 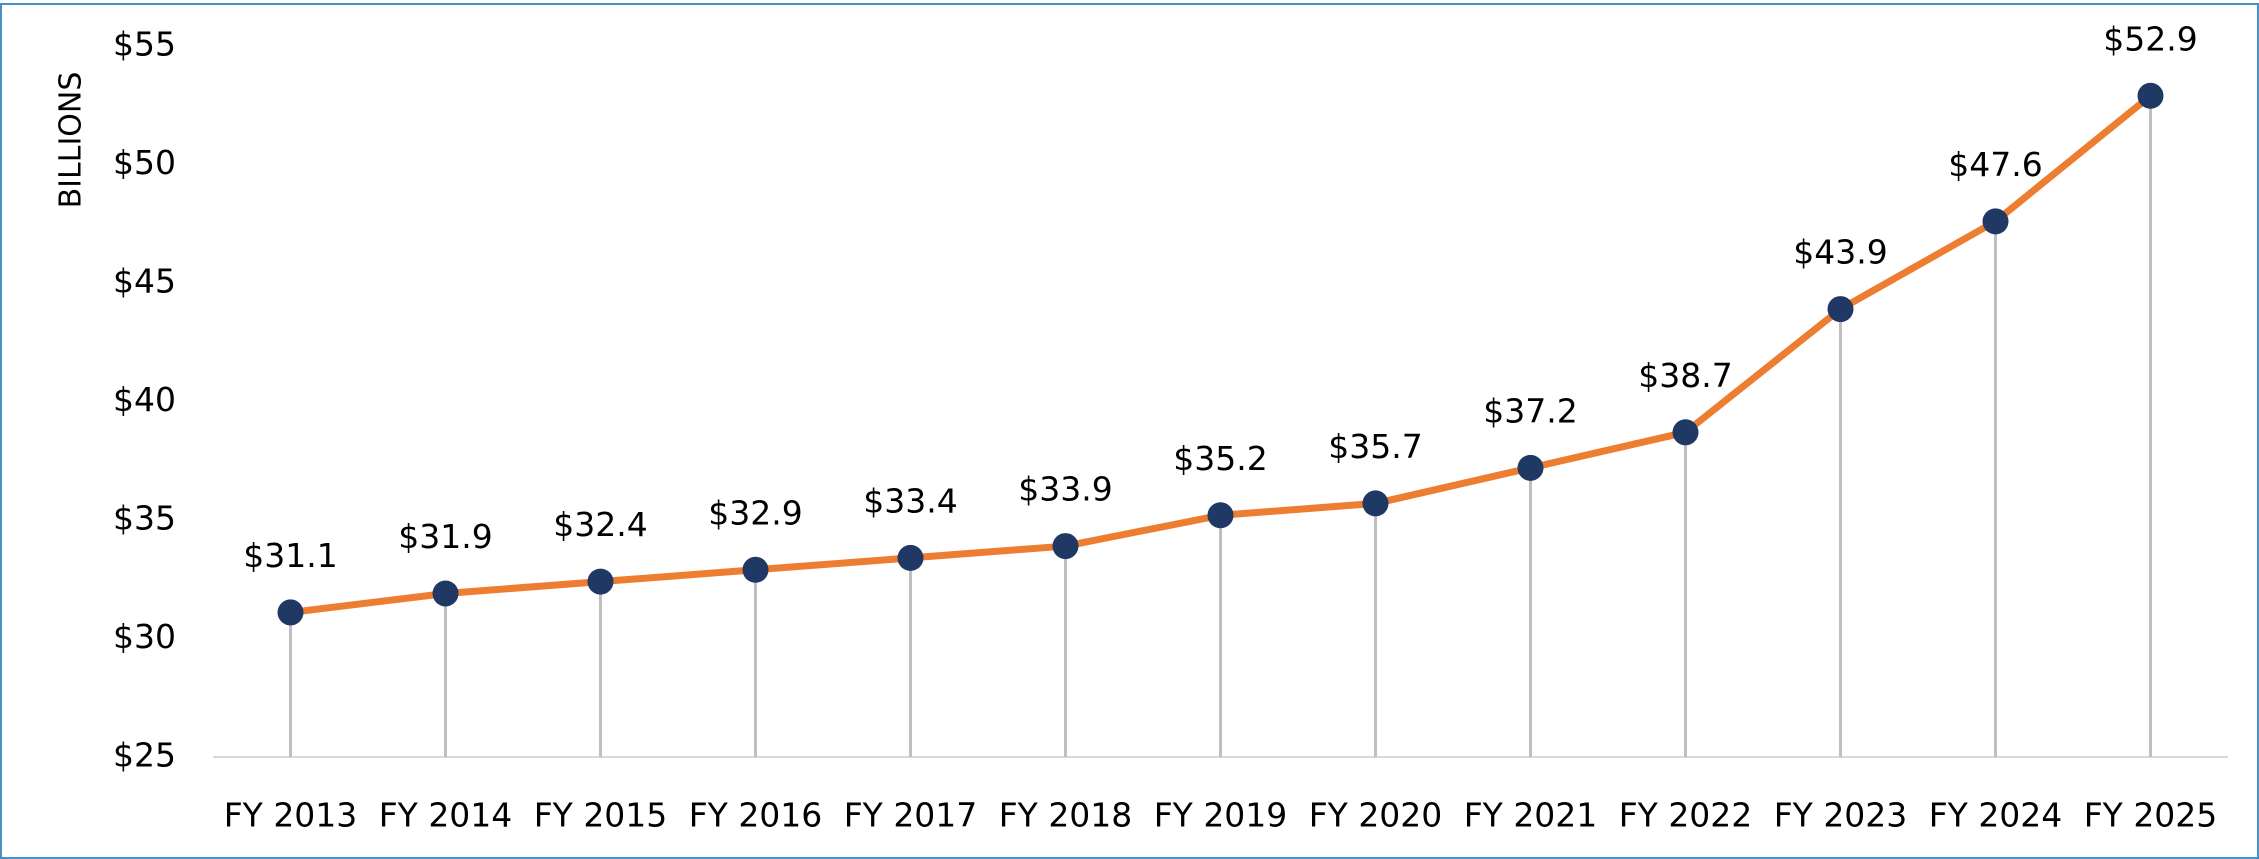 What do you see at coordinates (144, 44) in the screenshot?
I see `y-tick-label: $55` at bounding box center [144, 44].